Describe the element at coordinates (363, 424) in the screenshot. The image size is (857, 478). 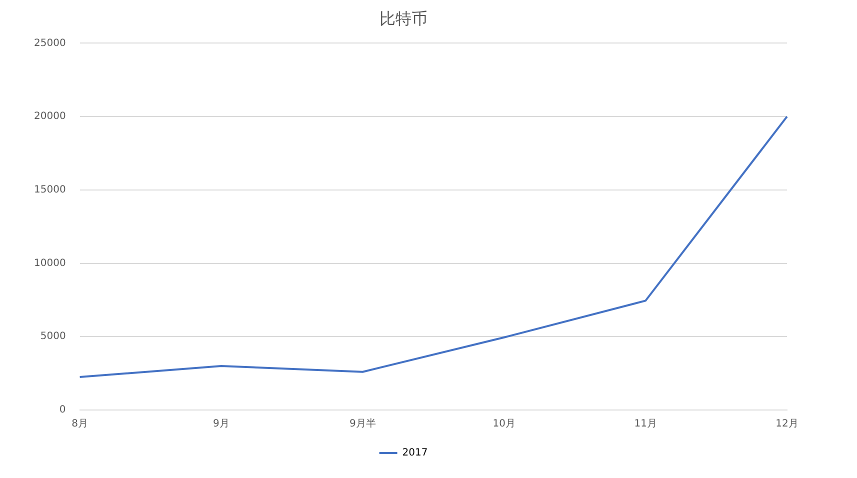
I see `x-tick-label: 9月半` at that location.